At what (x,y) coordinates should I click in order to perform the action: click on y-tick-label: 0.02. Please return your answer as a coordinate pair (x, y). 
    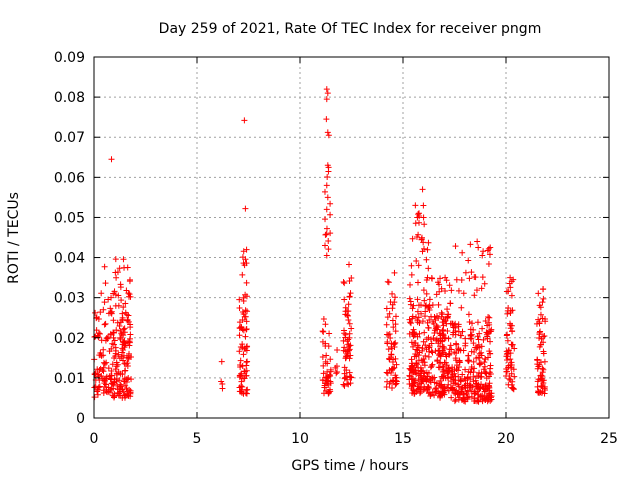
    Looking at the image, I should click on (69, 339).